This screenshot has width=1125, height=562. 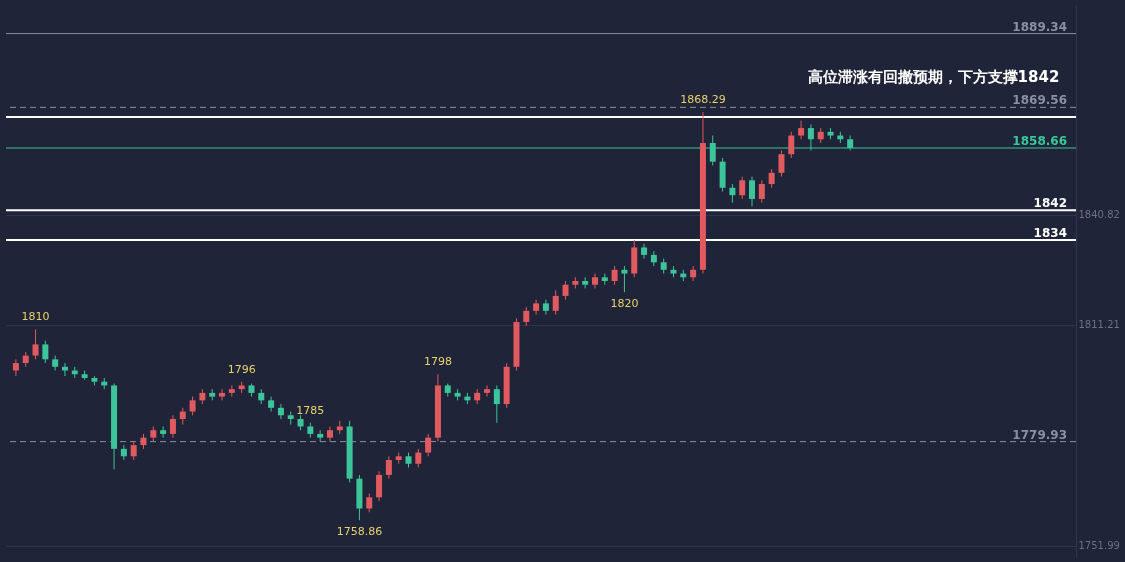 What do you see at coordinates (1099, 325) in the screenshot?
I see `y-tick-label: 1811.21` at bounding box center [1099, 325].